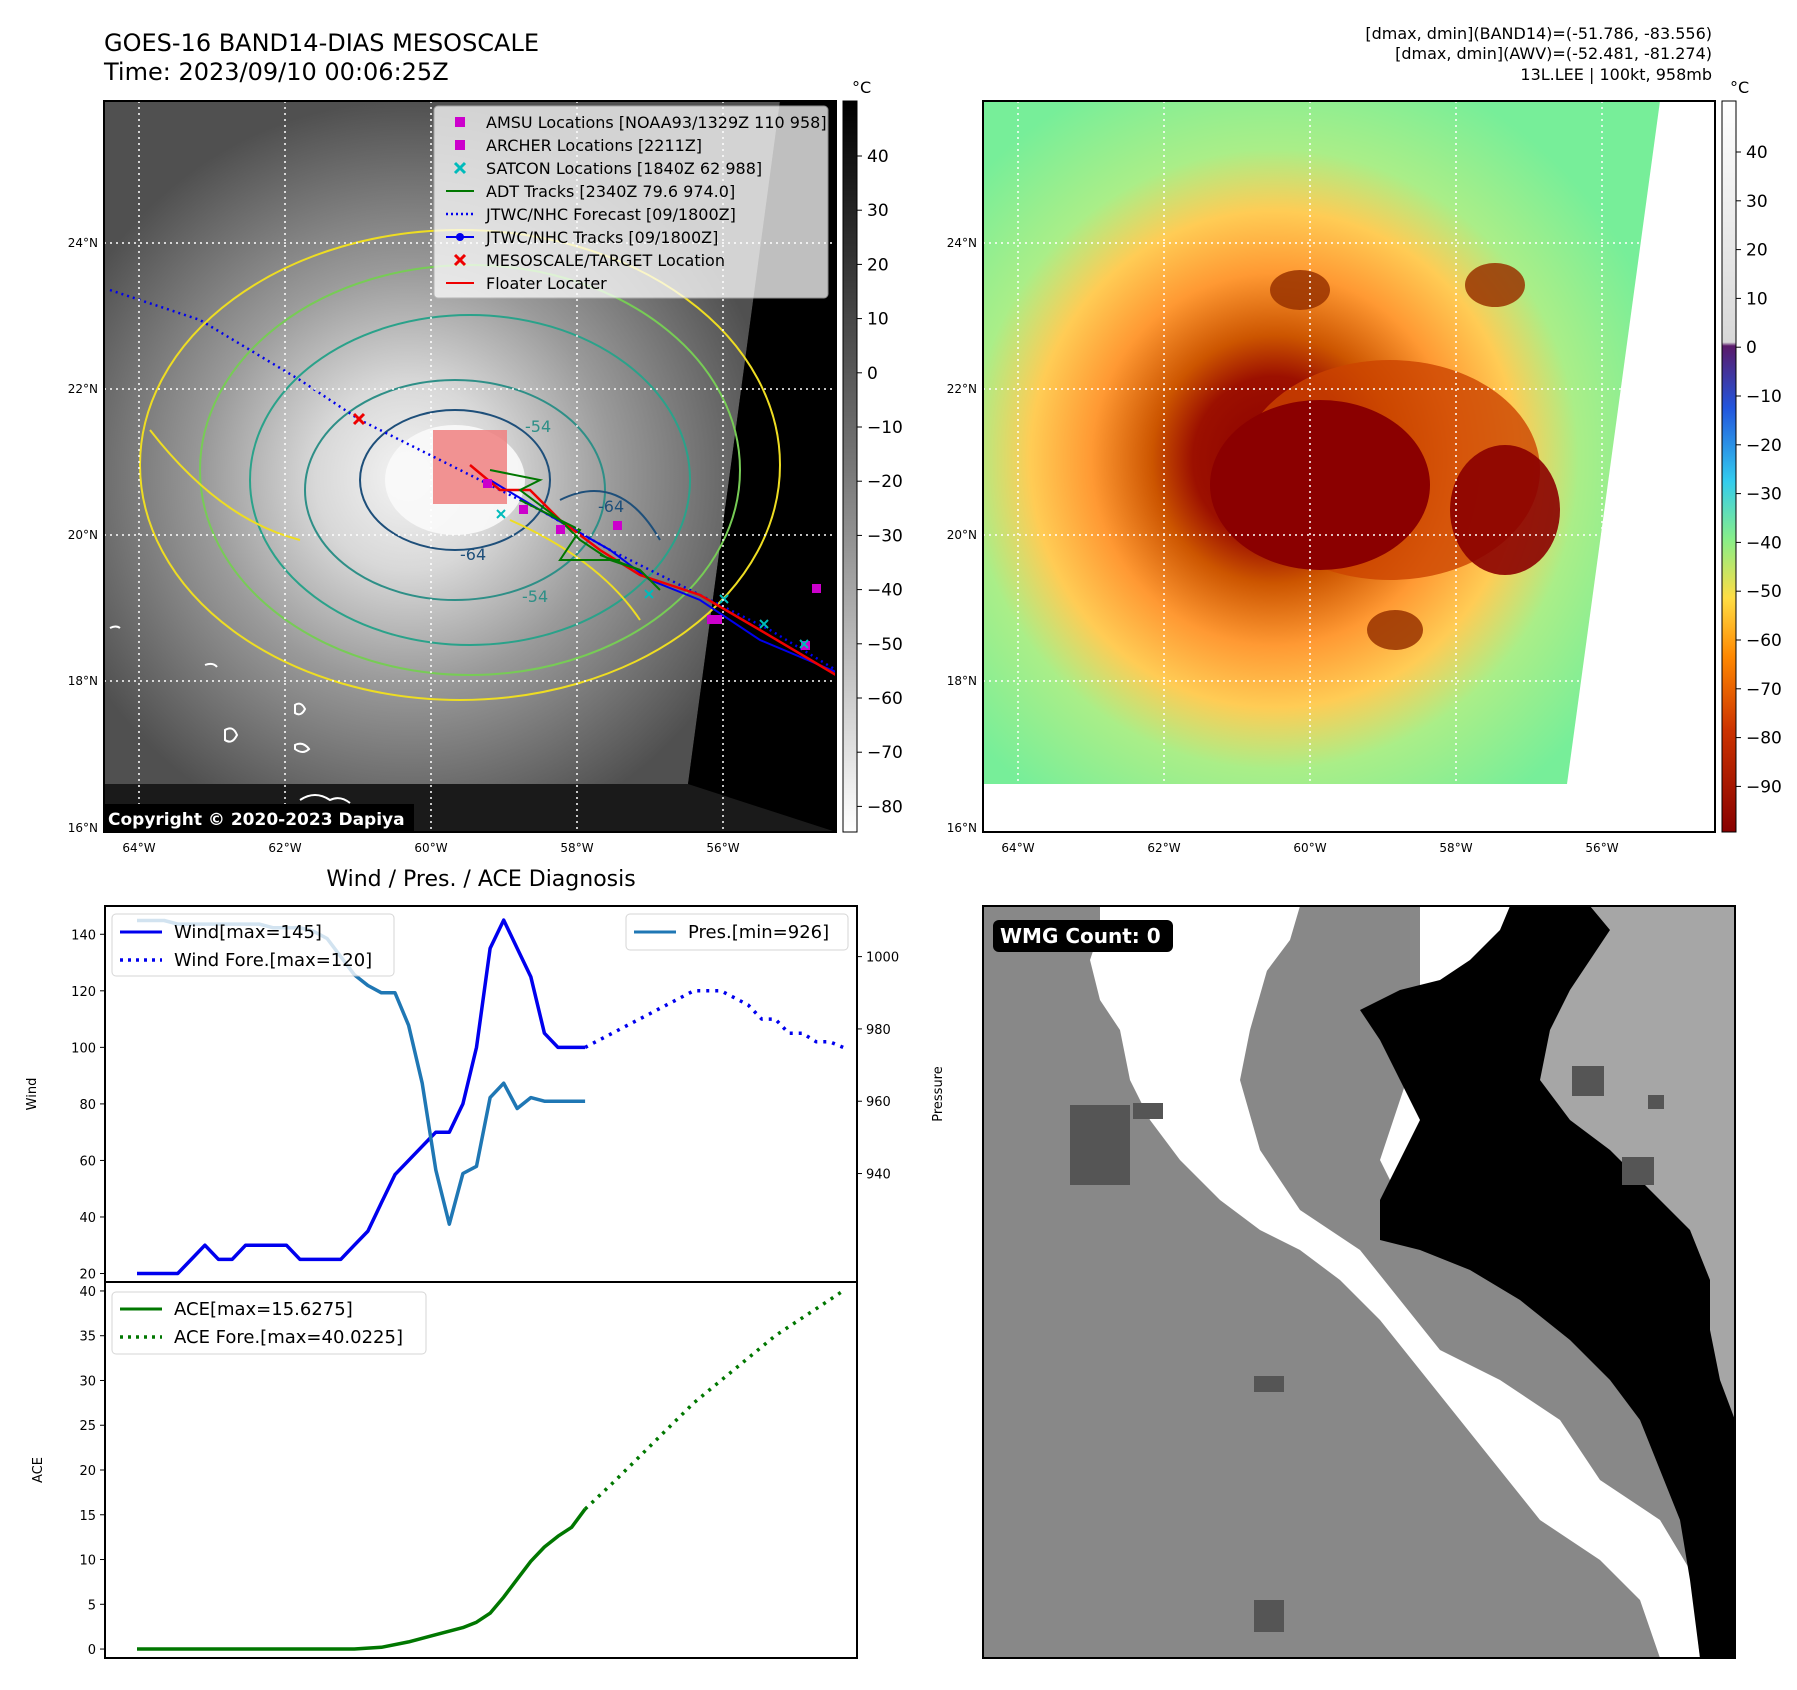  I want to click on copyright-text: Copyright © 2020-2023 Dapiya, so click(256, 820).